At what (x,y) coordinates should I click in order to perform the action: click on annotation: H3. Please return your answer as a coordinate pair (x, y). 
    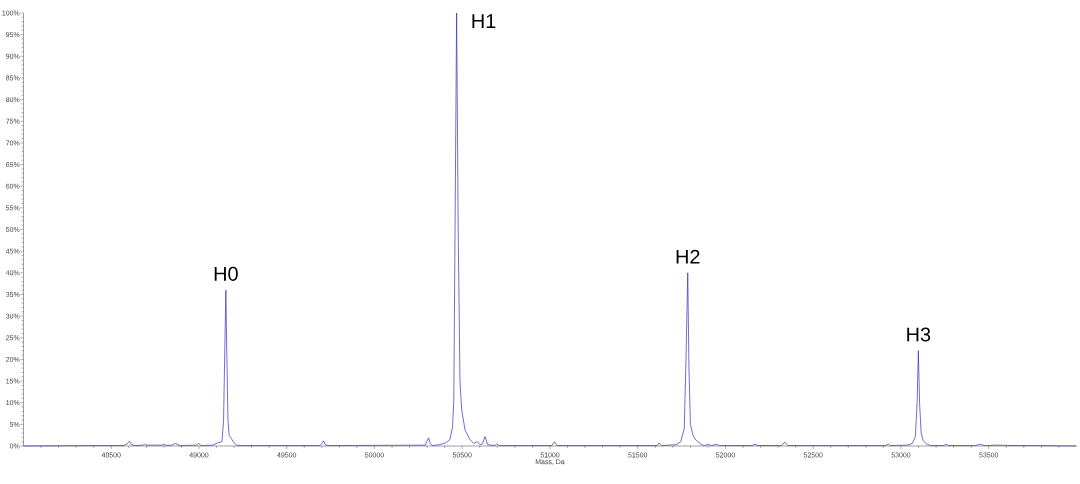
    Looking at the image, I should click on (919, 334).